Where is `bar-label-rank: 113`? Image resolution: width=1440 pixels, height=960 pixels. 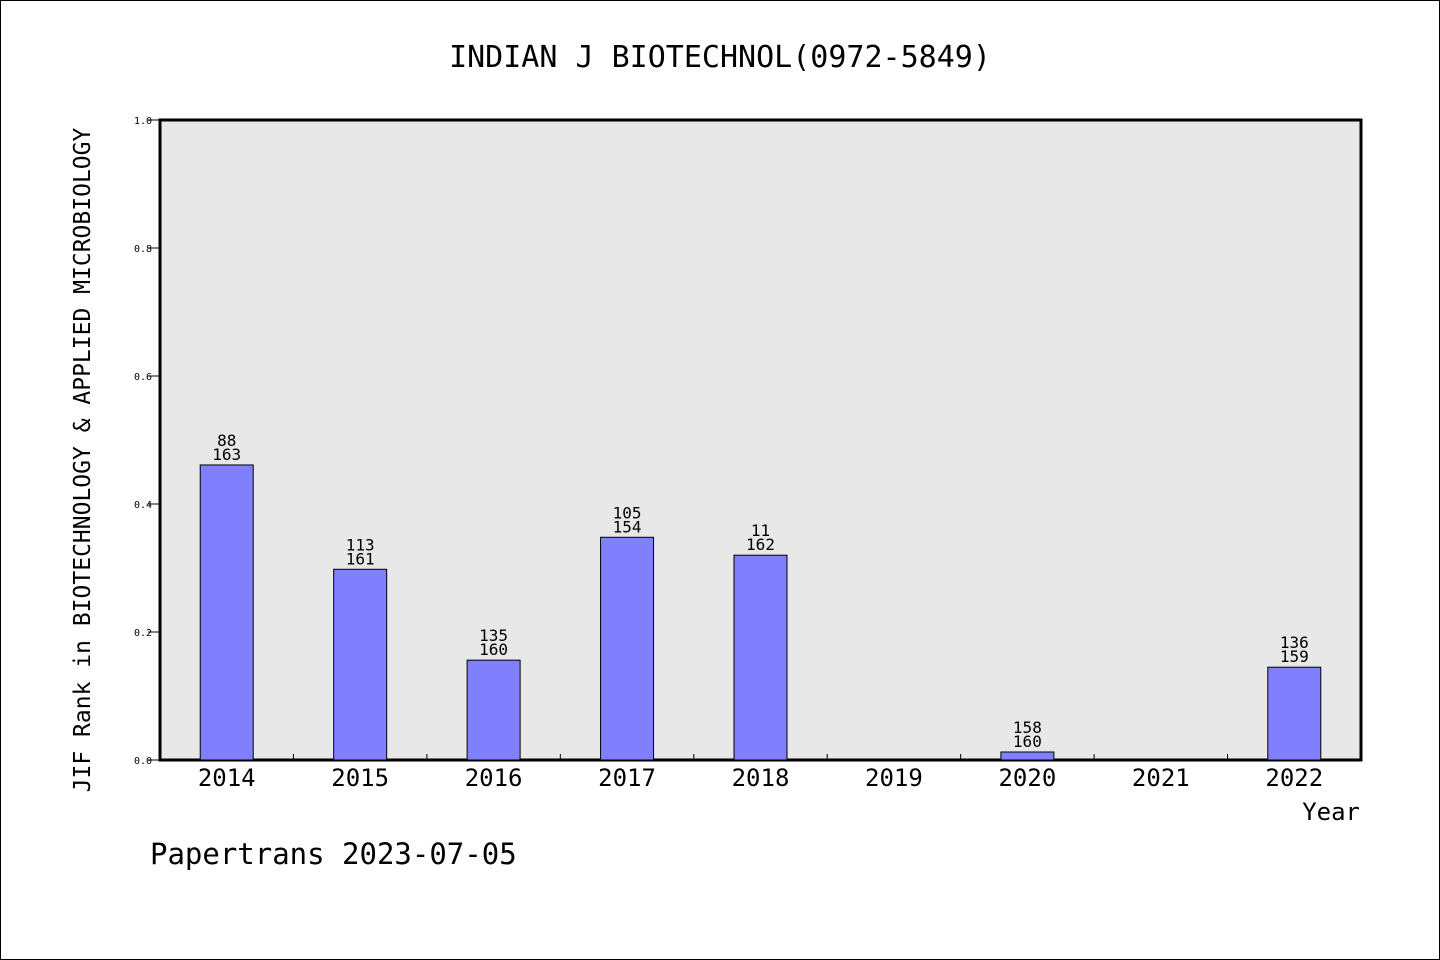 bar-label-rank: 113 is located at coordinates (360, 544).